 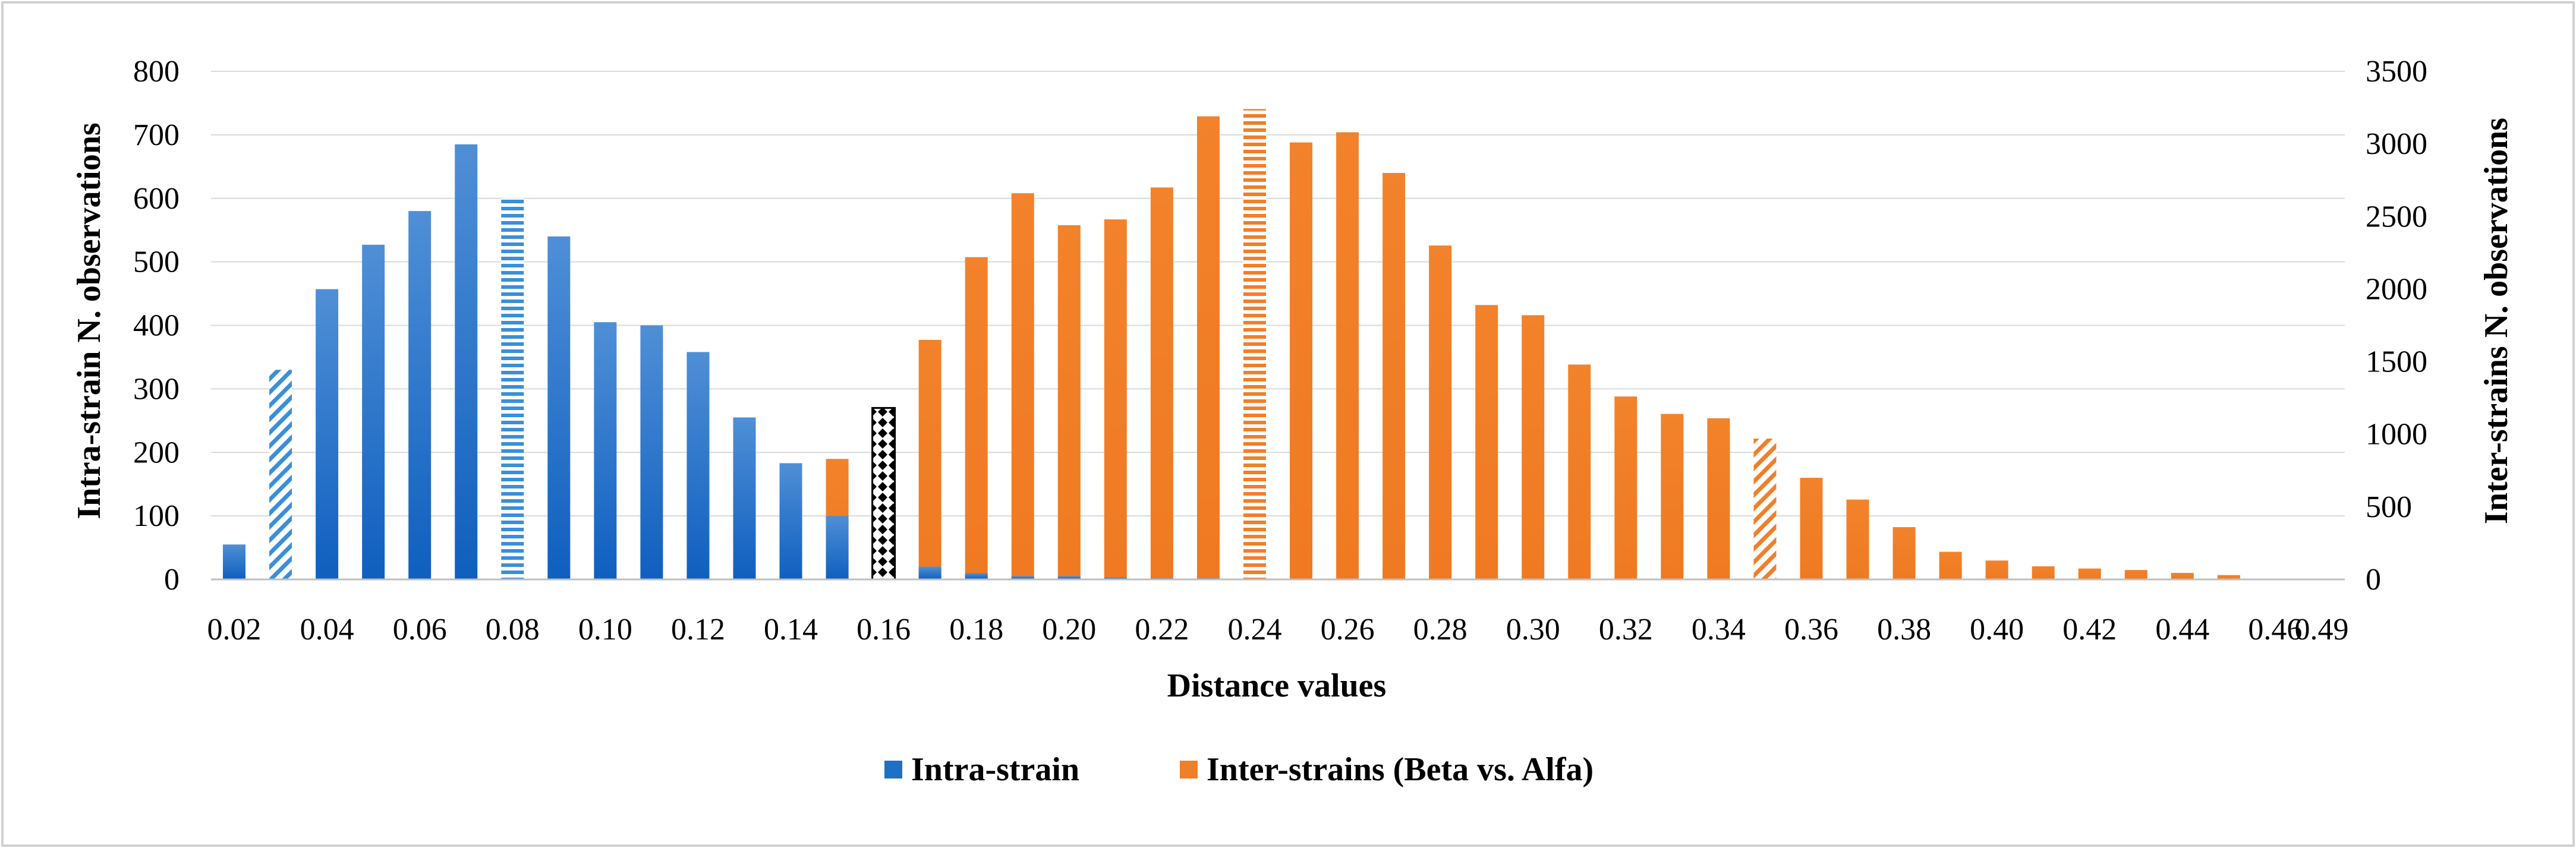 I want to click on left-tick-label: 300, so click(x=156, y=389).